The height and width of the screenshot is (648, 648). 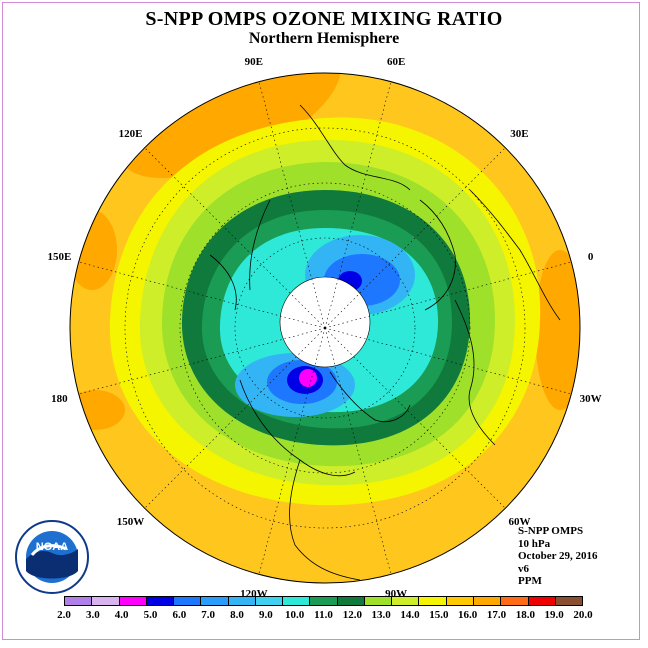 I want to click on meridian-90e, so click(x=292, y=205).